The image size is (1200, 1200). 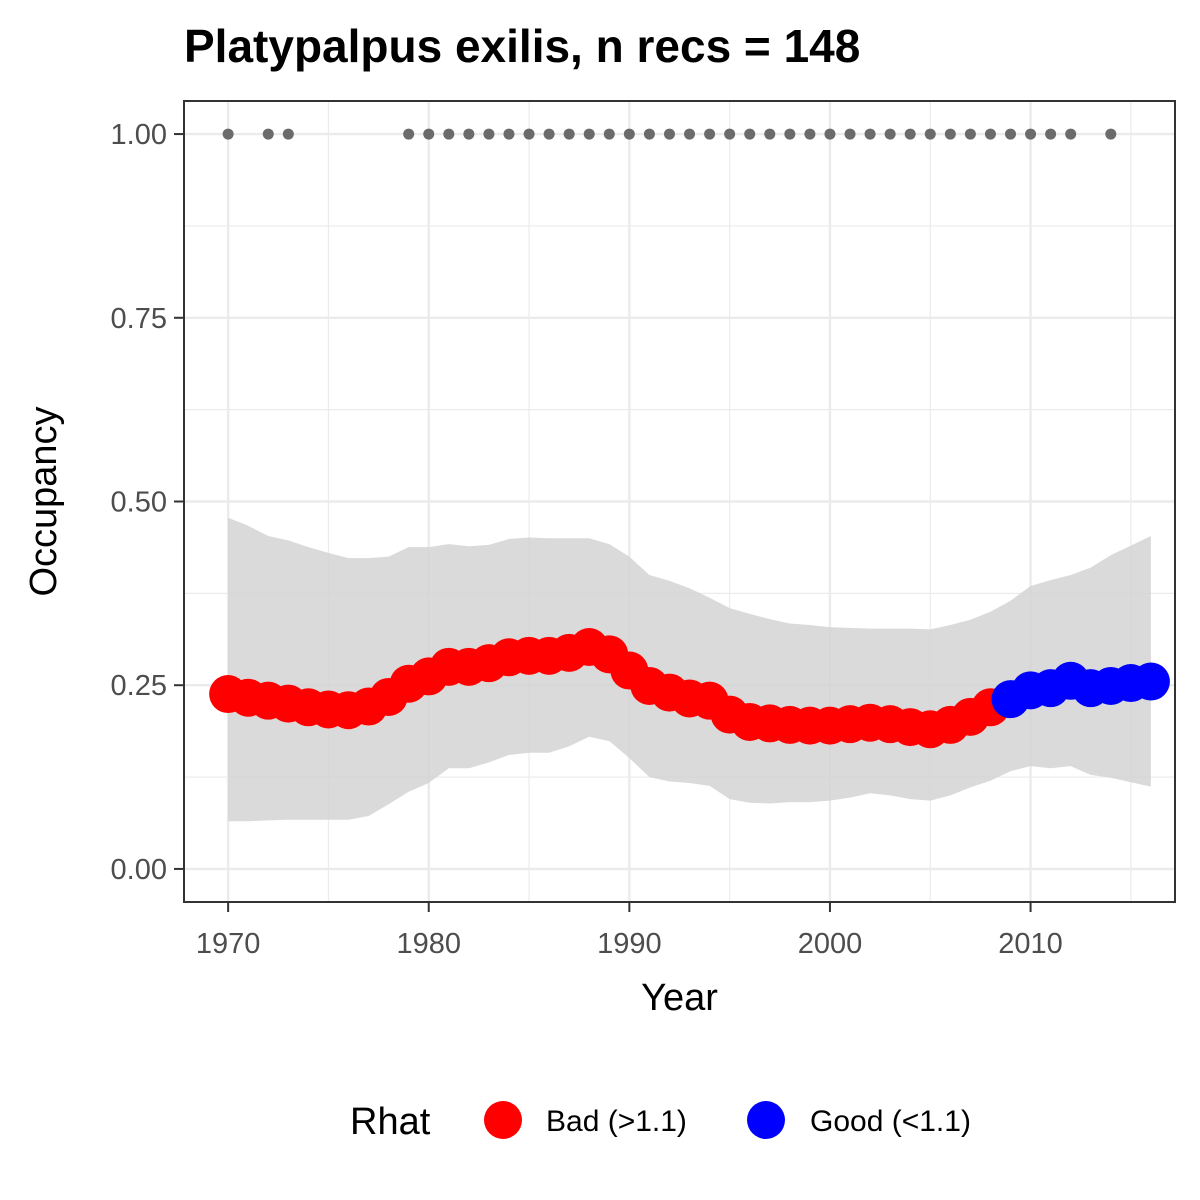 I want to click on x-tick-label: 1990, so click(x=629, y=944).